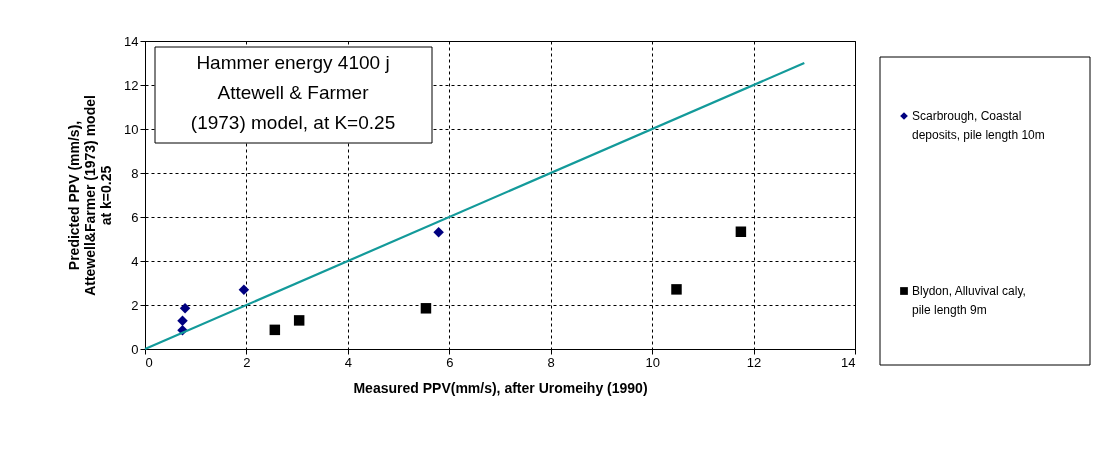 This screenshot has height=452, width=1094. Describe the element at coordinates (754, 362) in the screenshot. I see `x-tick-label: 12` at that location.